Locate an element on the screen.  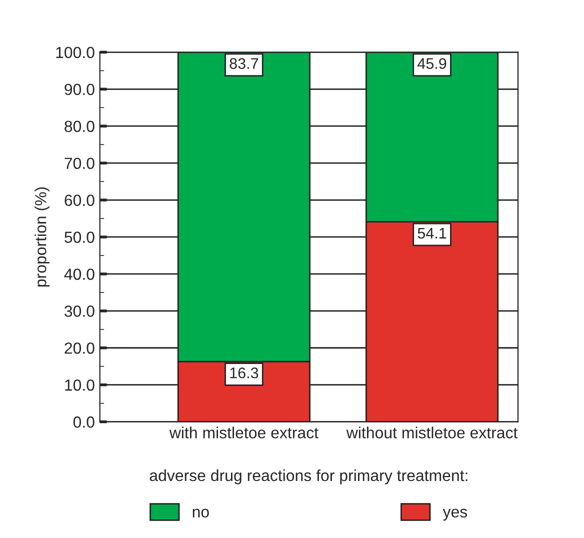
y-tick-label: 100.0 is located at coordinates (75, 52).